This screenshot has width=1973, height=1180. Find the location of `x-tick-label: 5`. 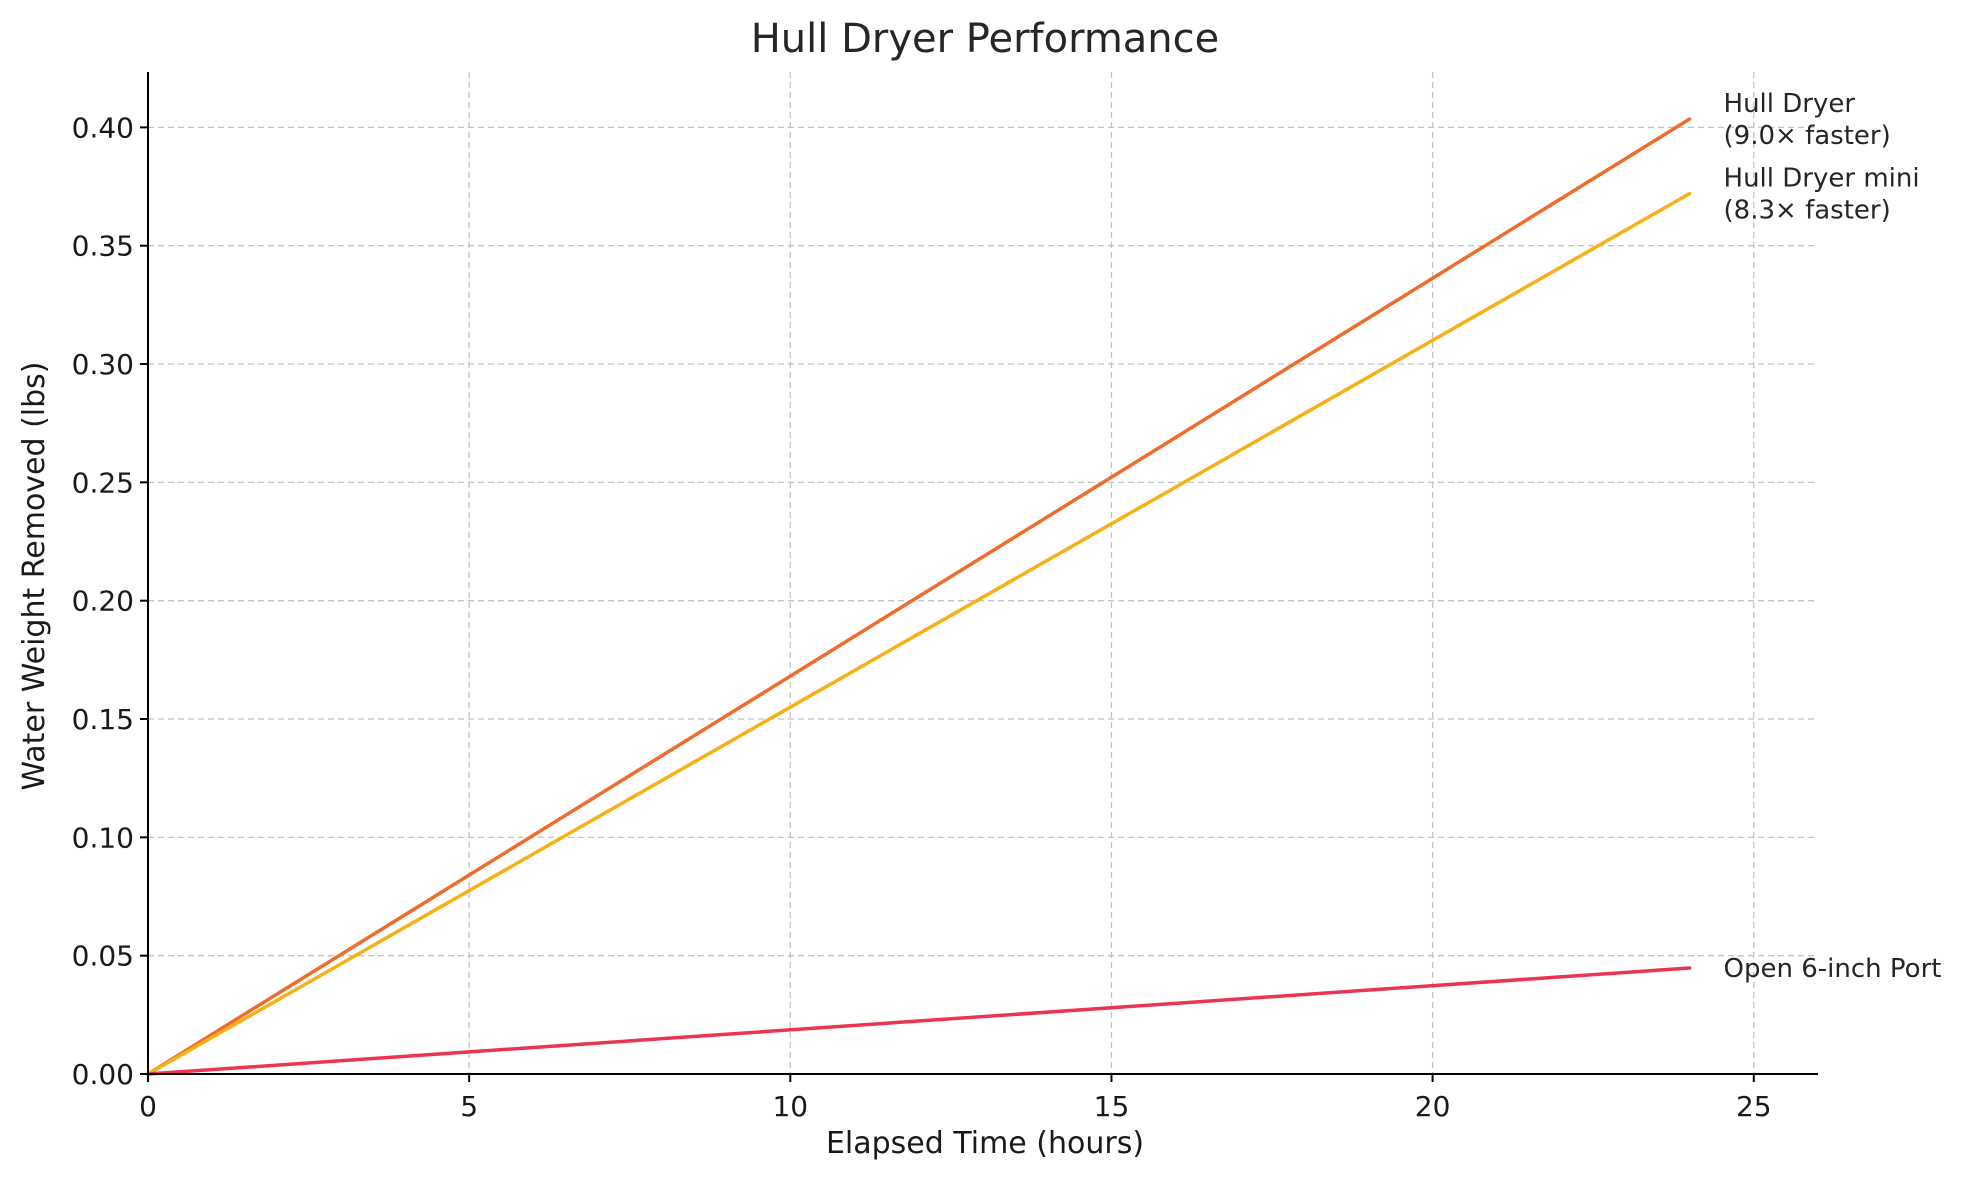

x-tick-label: 5 is located at coordinates (469, 1106).